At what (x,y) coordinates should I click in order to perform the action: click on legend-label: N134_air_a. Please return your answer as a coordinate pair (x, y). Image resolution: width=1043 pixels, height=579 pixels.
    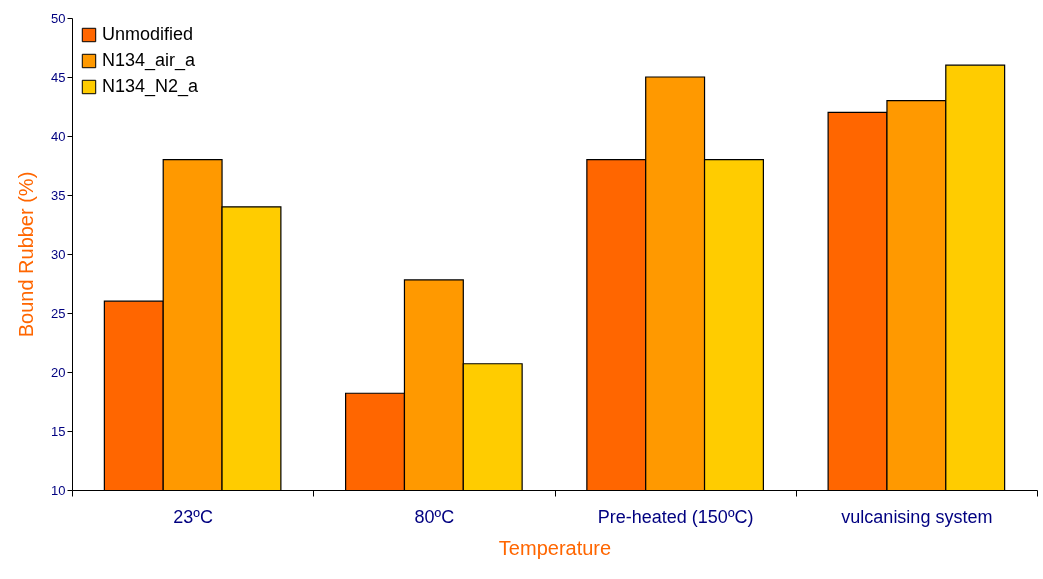
    Looking at the image, I should click on (149, 60).